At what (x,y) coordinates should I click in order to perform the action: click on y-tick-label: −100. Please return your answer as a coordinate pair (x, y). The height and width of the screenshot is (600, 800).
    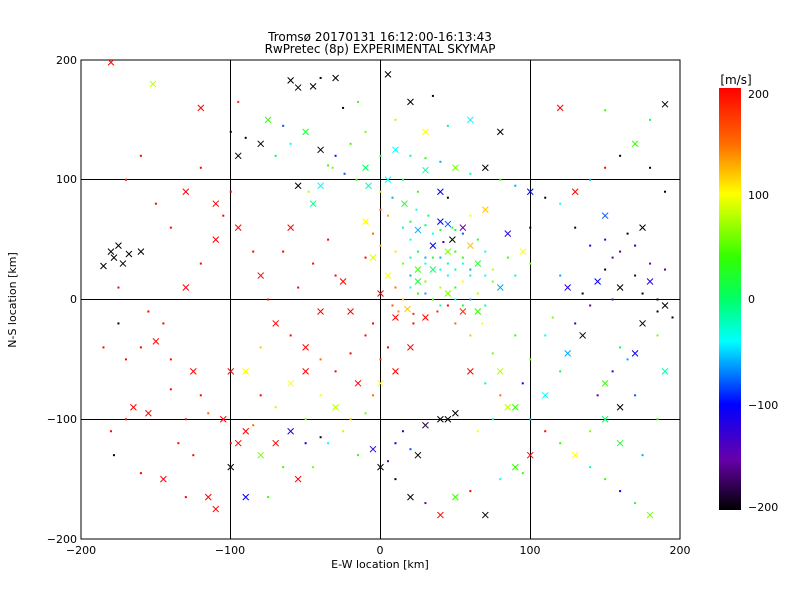
    Looking at the image, I should click on (62, 419).